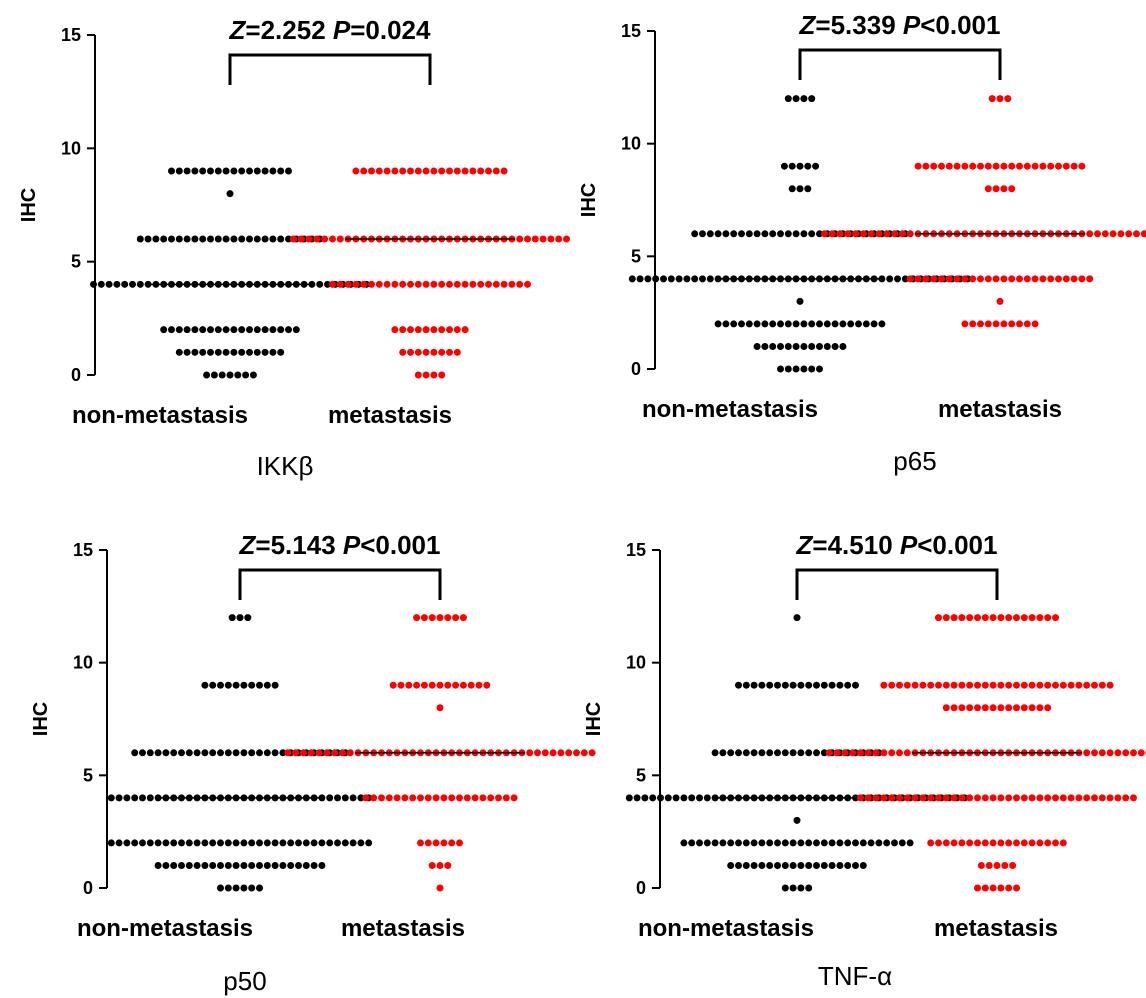  Describe the element at coordinates (288, 30) in the screenshot. I see `stat-z-value: =2.252` at that location.